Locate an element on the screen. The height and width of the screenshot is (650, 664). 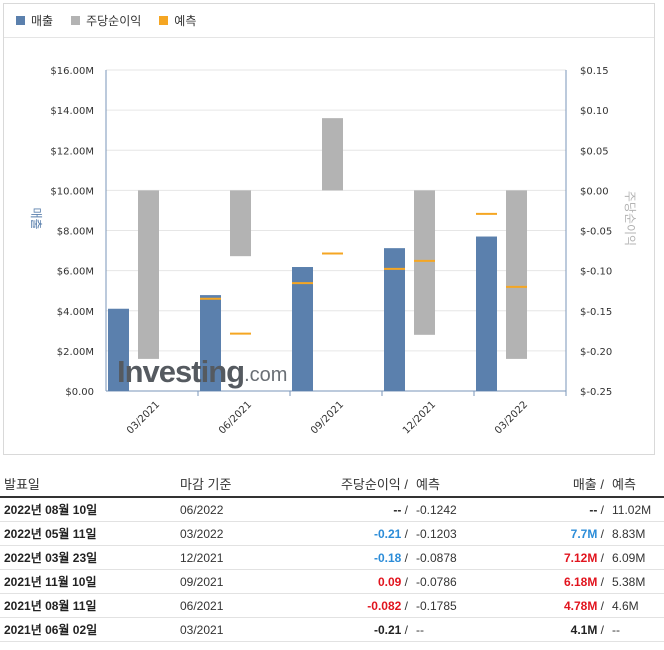
legend-divider is located at coordinates (329, 37).